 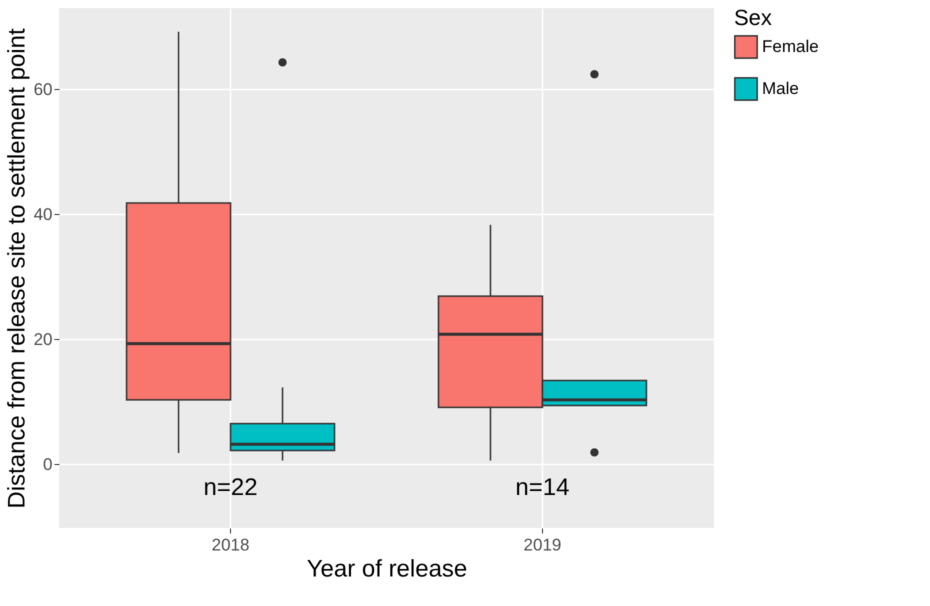 What do you see at coordinates (542, 487) in the screenshot?
I see `annotation: n=14` at bounding box center [542, 487].